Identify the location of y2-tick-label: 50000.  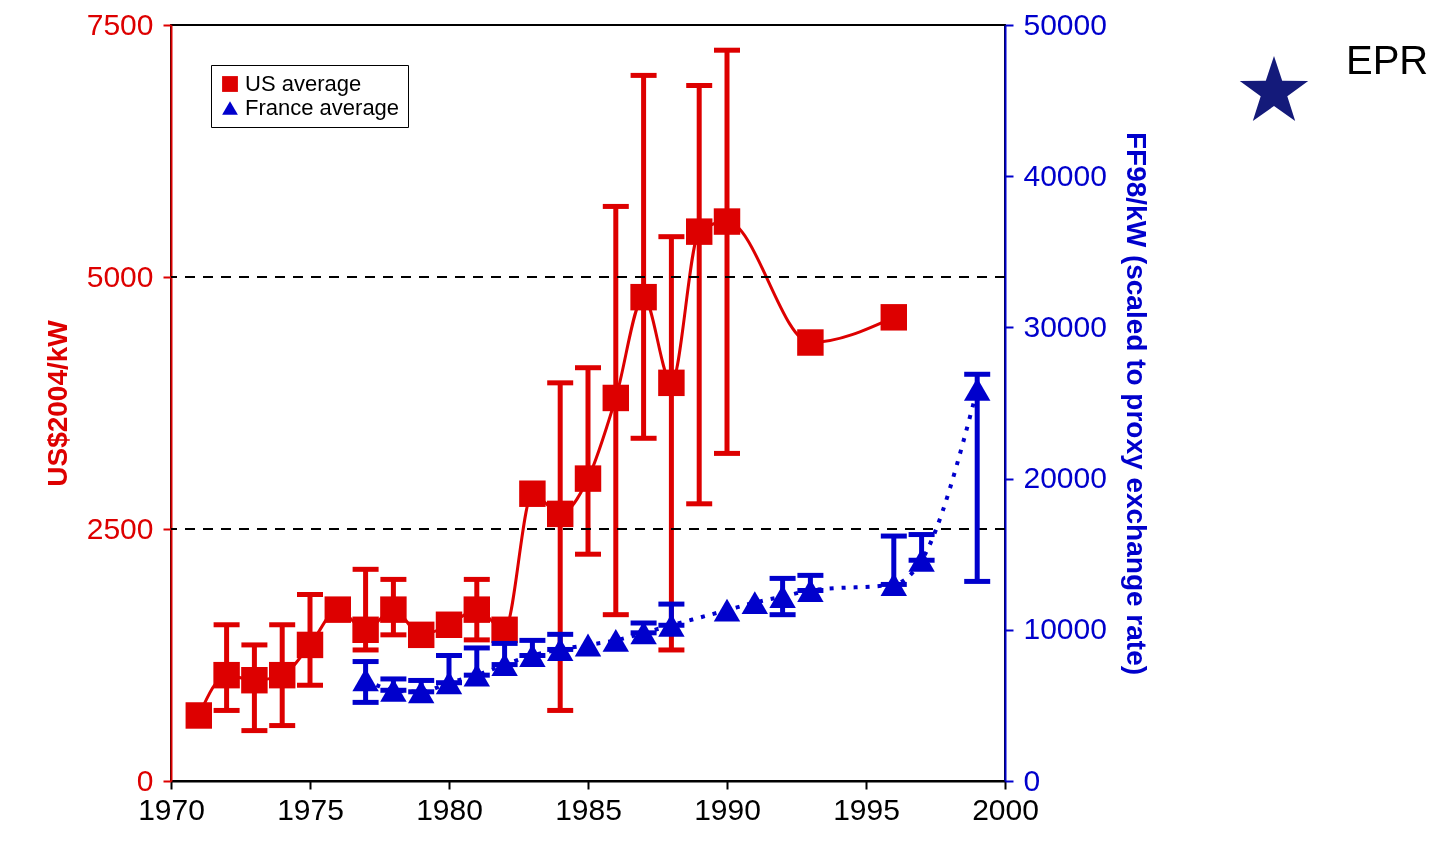
(1065, 24).